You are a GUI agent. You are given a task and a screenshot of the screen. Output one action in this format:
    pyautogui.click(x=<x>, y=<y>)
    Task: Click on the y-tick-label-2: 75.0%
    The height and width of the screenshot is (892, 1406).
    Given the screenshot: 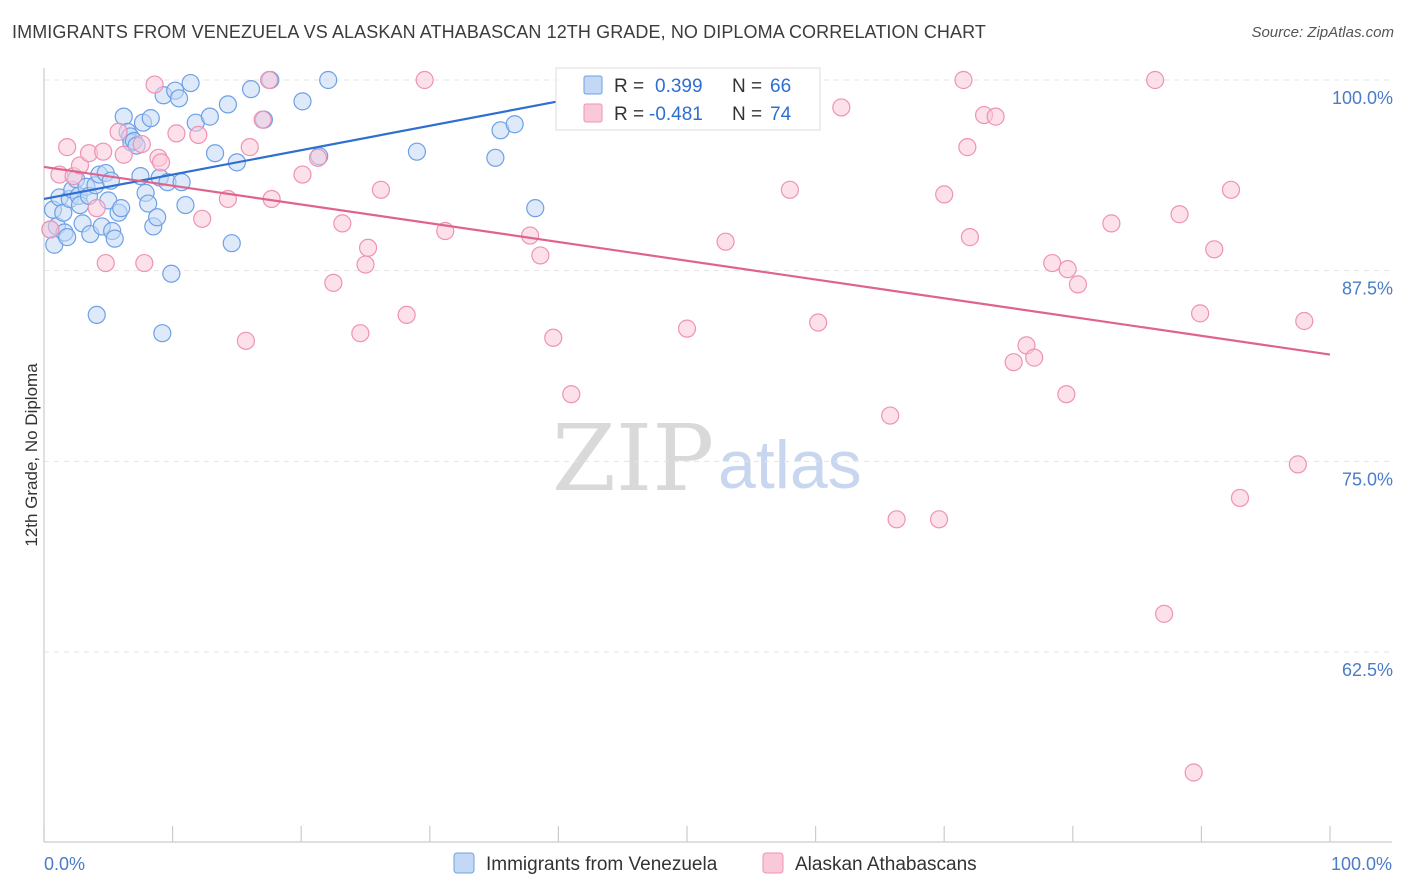 What is the action you would take?
    pyautogui.click(x=1367, y=479)
    